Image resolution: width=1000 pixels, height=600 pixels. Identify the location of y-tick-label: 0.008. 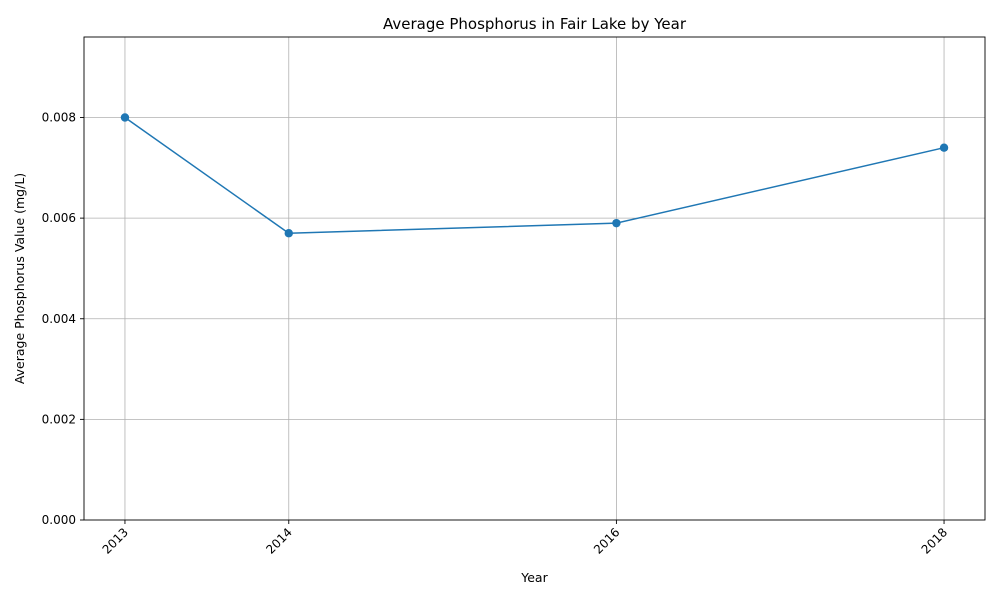
(59, 118).